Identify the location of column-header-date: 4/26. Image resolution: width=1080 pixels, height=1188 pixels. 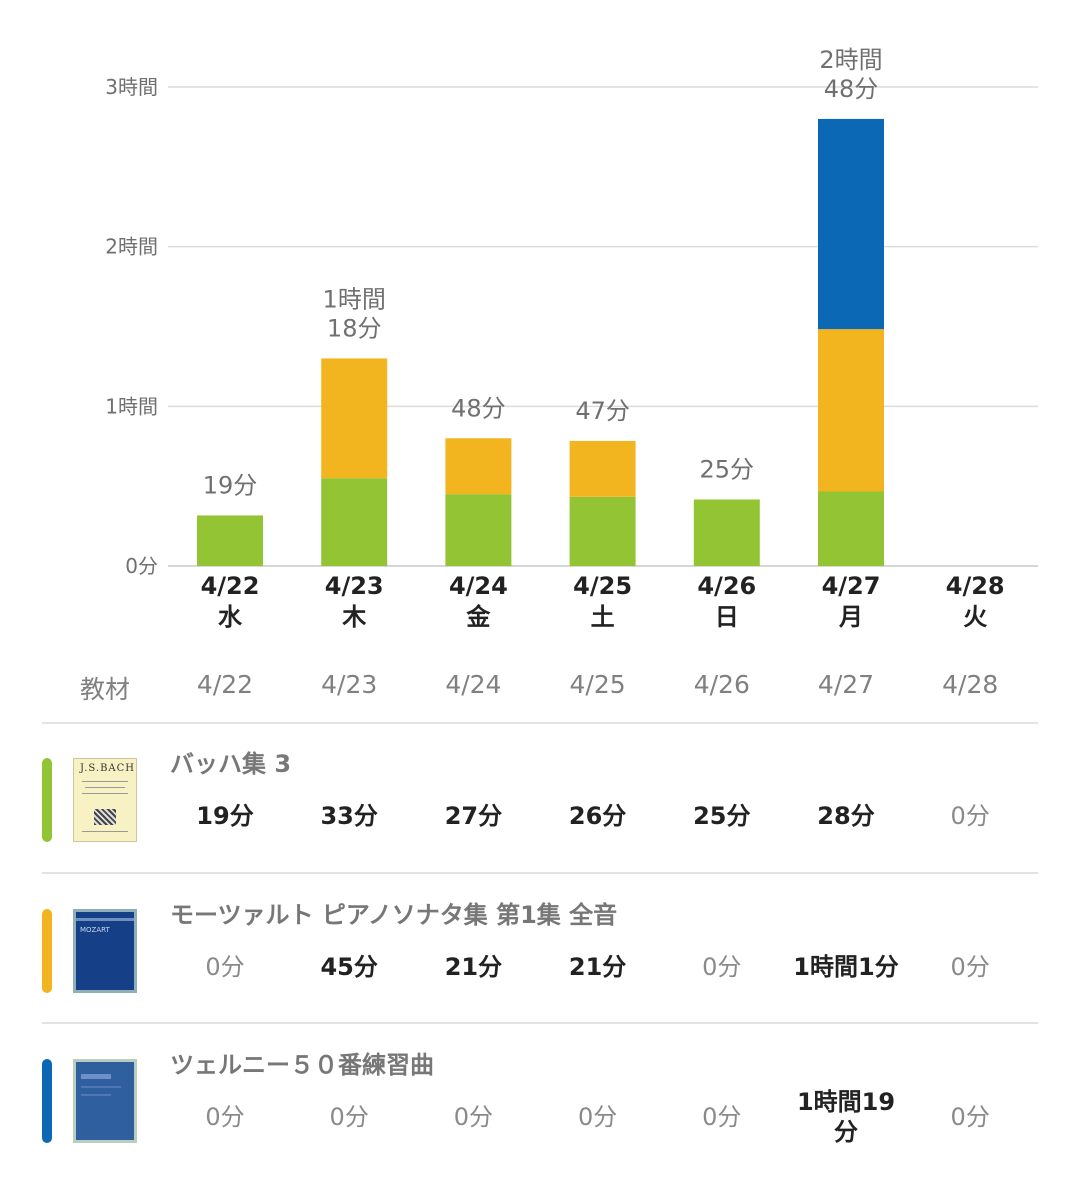
(721, 684).